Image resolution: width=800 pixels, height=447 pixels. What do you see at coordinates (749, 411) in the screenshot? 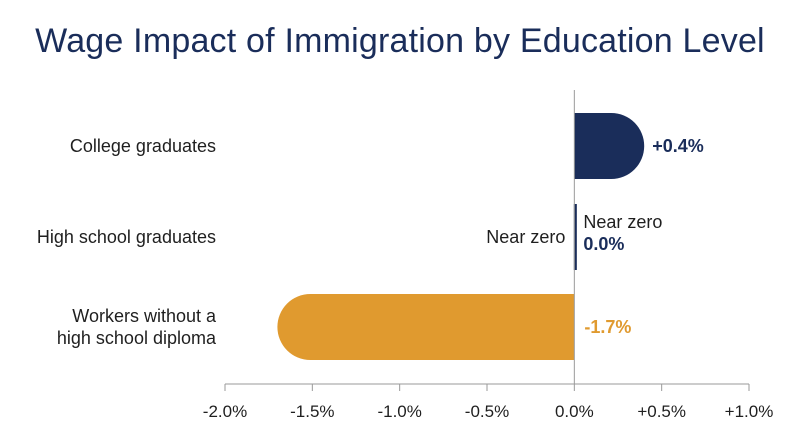
I see `x-tick-label: +1.0%` at bounding box center [749, 411].